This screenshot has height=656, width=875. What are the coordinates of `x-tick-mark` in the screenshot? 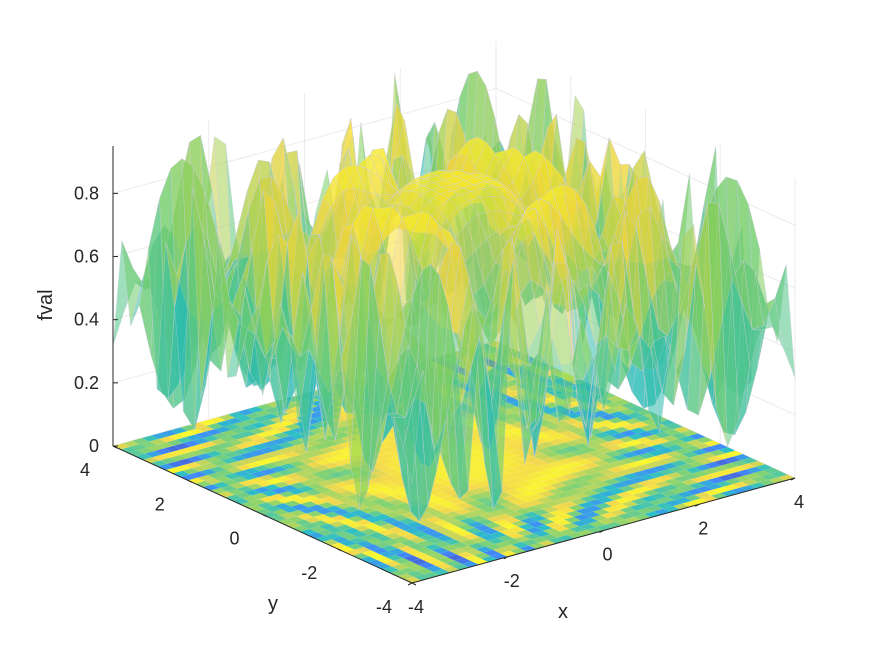 It's located at (793, 479).